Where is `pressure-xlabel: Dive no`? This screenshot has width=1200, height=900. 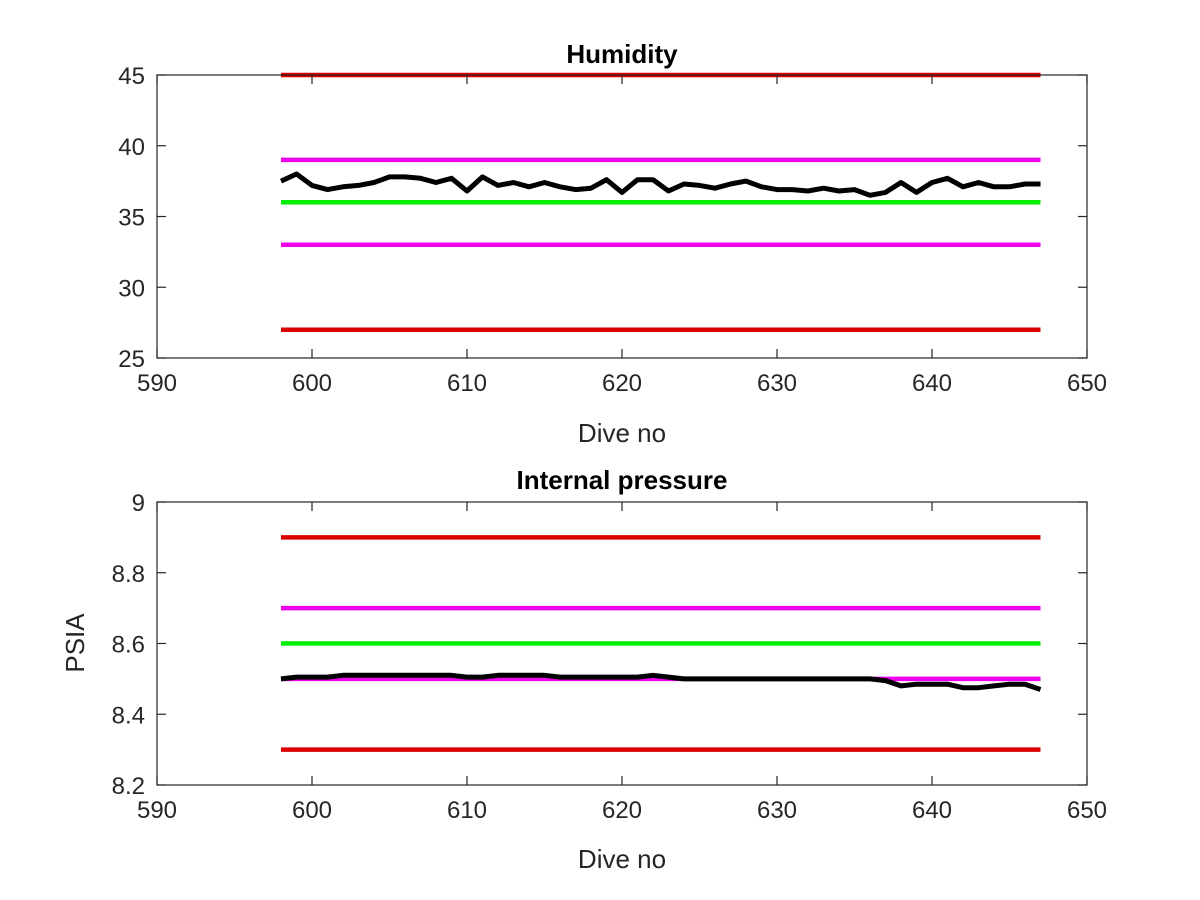 pressure-xlabel: Dive no is located at coordinates (622, 859).